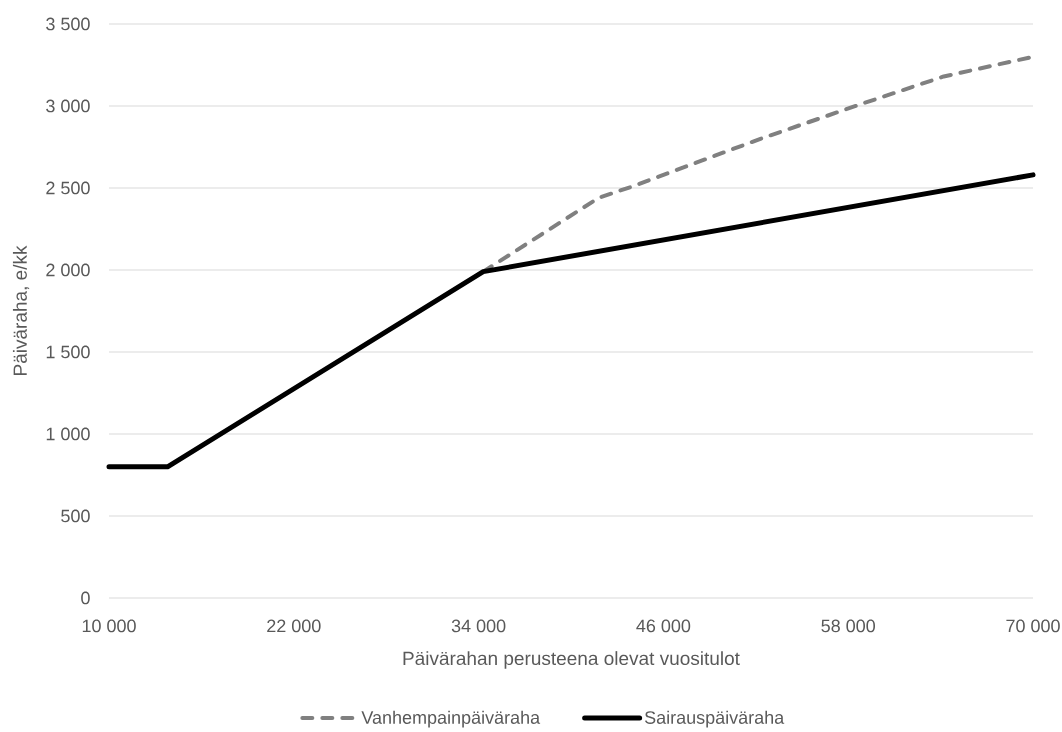 The width and height of the screenshot is (1062, 732). Describe the element at coordinates (21, 310) in the screenshot. I see `y-axis-title: Päiväraha, e/kk` at that location.